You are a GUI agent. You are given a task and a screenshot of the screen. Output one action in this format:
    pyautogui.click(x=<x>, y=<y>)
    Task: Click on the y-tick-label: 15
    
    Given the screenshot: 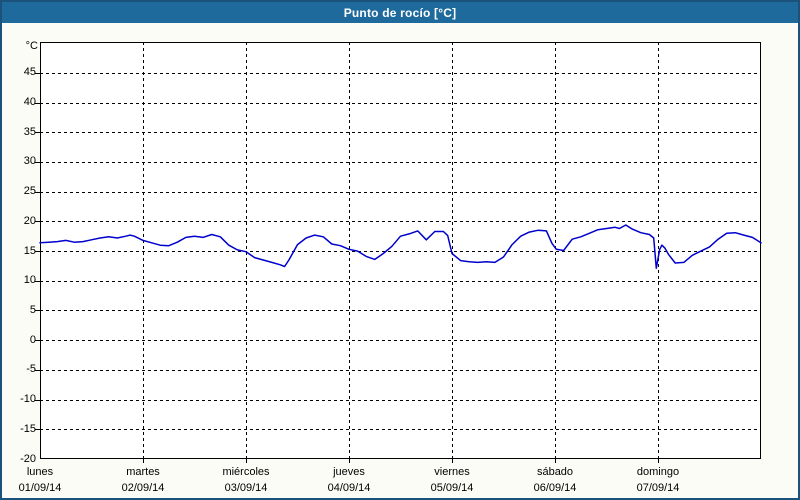 What is the action you would take?
    pyautogui.click(x=29, y=250)
    